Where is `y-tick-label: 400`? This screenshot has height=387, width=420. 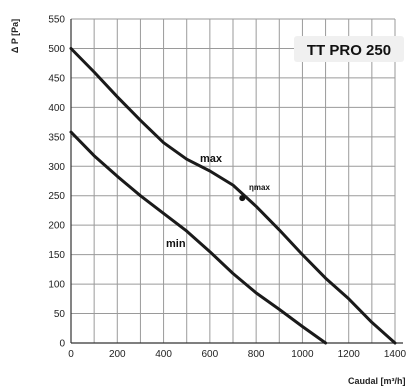
y-tick-label: 400 is located at coordinates (56, 108).